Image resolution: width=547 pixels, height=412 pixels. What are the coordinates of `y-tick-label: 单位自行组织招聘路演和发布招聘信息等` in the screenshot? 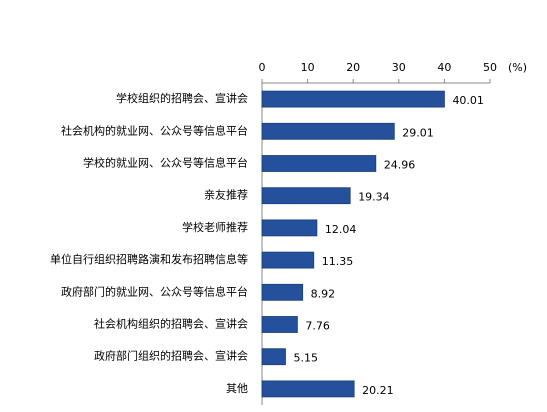 It's located at (149, 259).